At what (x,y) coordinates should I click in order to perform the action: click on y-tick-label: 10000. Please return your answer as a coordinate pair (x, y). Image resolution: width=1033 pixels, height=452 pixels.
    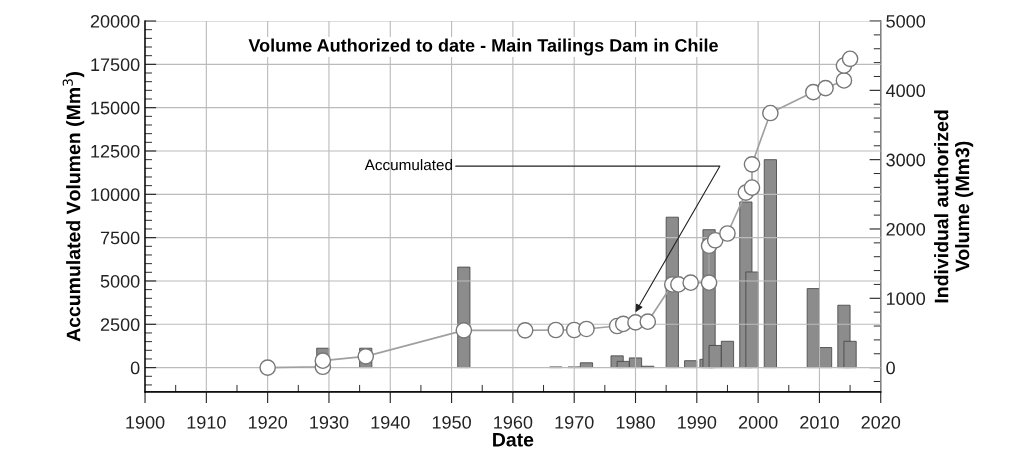
    Looking at the image, I should click on (115, 195).